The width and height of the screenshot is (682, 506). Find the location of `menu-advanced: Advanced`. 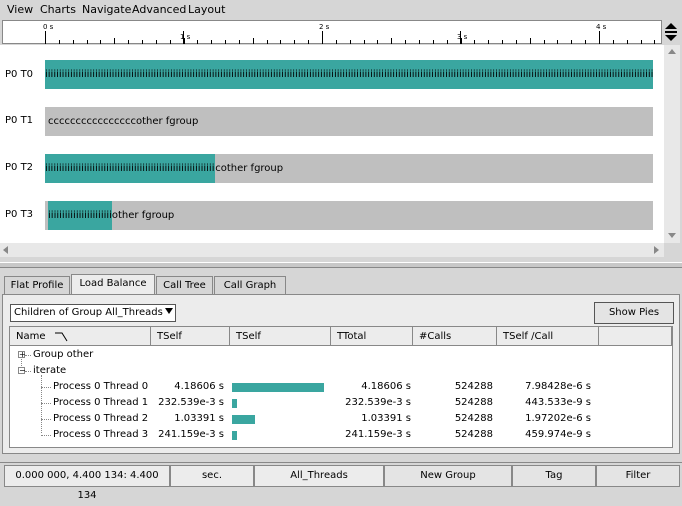

menu-advanced: Advanced is located at coordinates (159, 9).